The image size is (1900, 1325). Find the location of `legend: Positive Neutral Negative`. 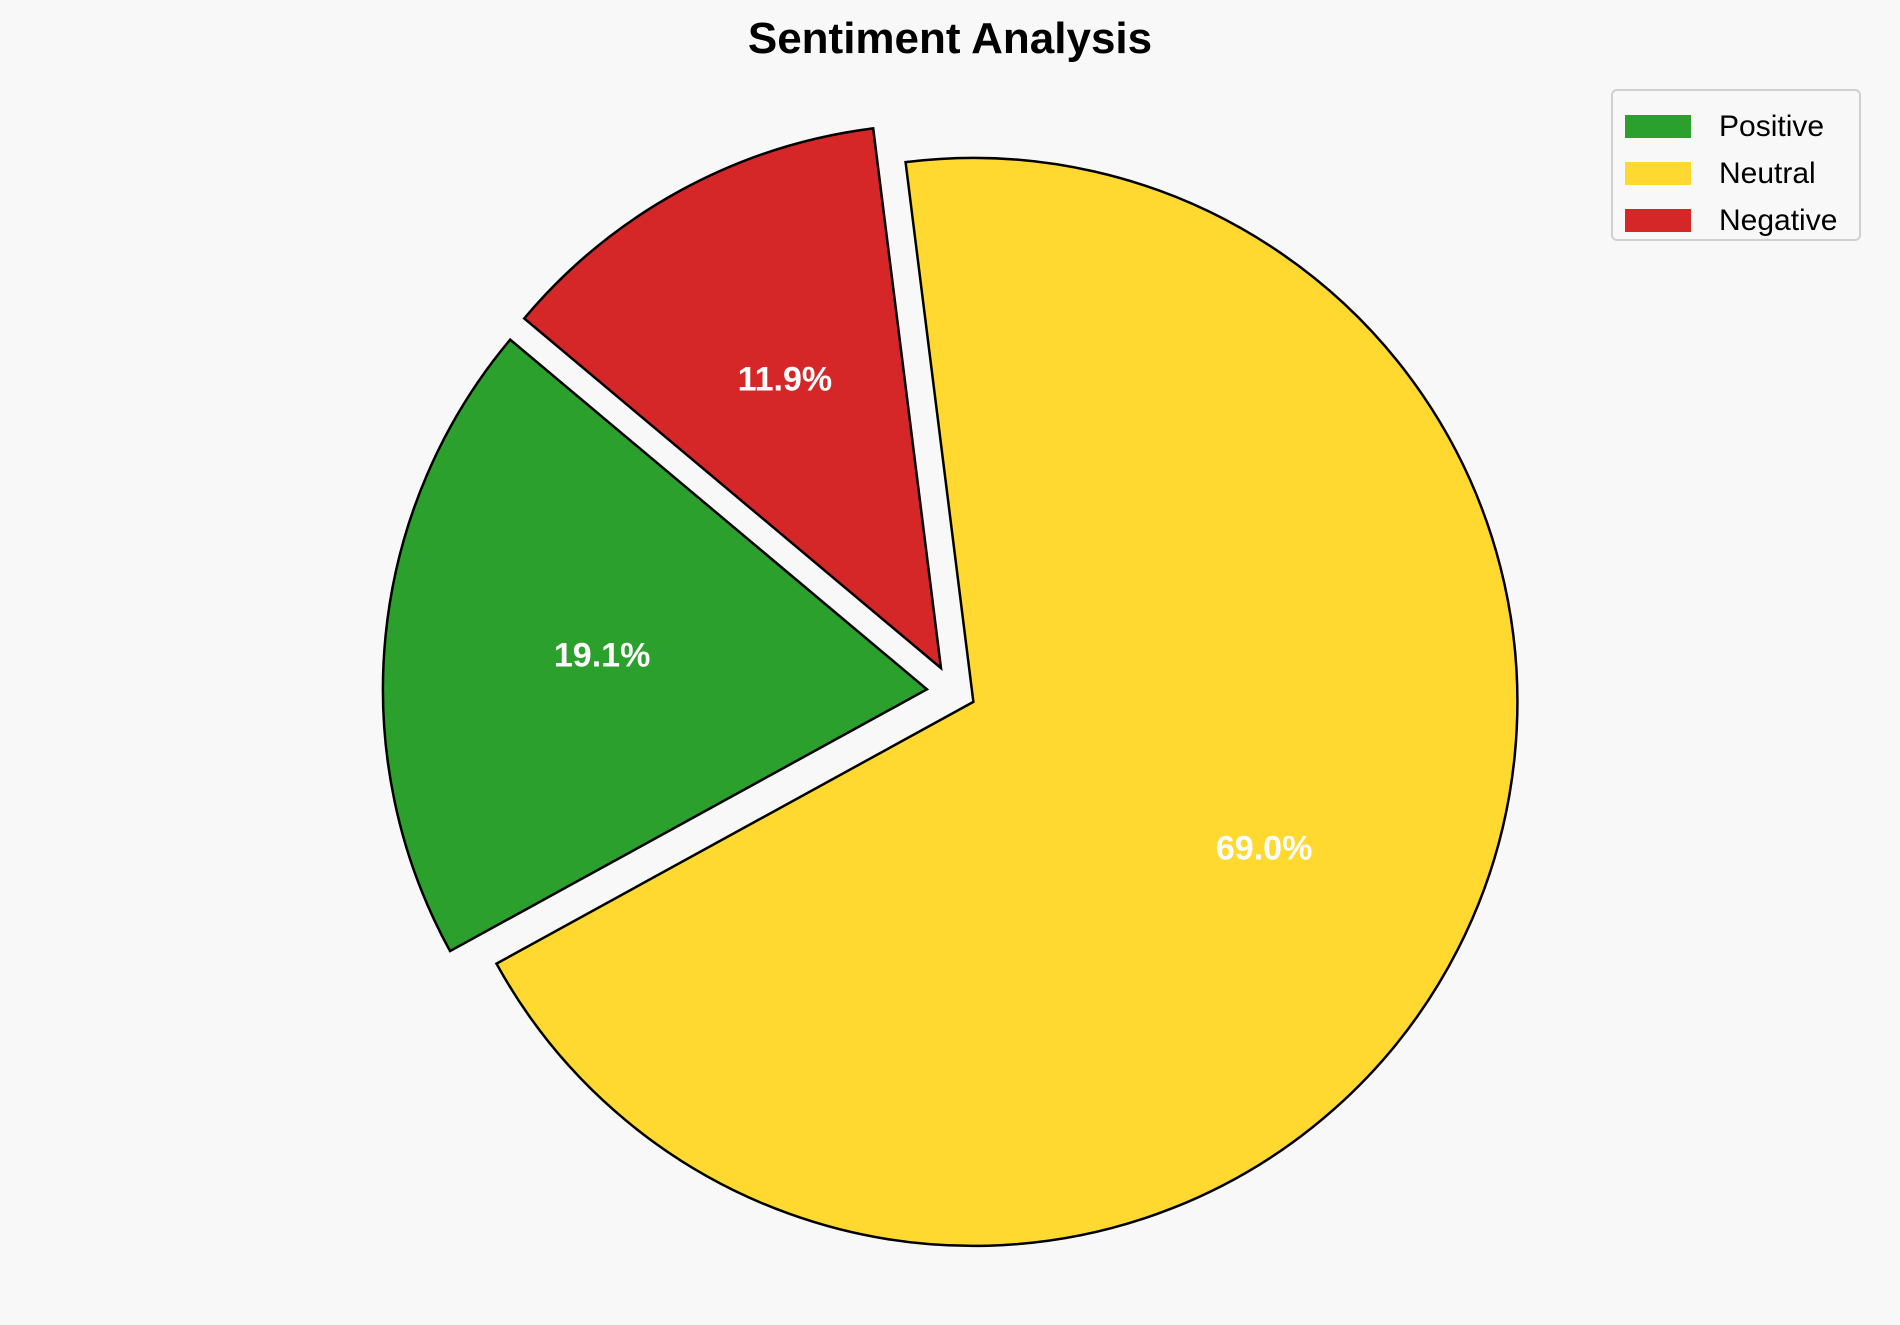

legend: Positive Neutral Negative is located at coordinates (1736, 165).